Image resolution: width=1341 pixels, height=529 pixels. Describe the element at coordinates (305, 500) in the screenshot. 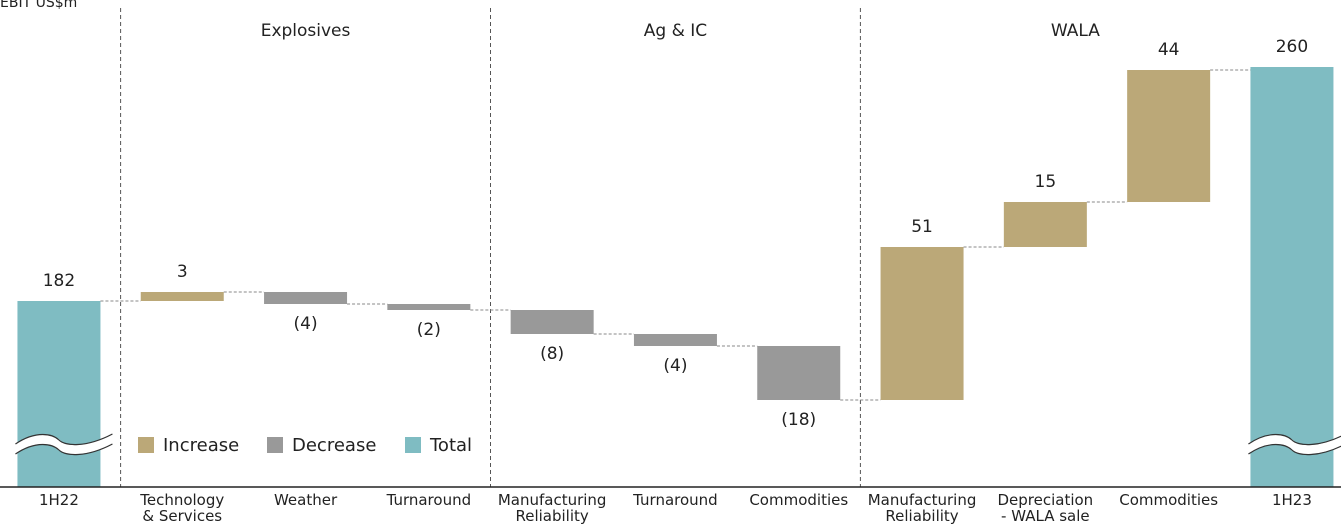

I see `x-tick-label: Weather` at that location.